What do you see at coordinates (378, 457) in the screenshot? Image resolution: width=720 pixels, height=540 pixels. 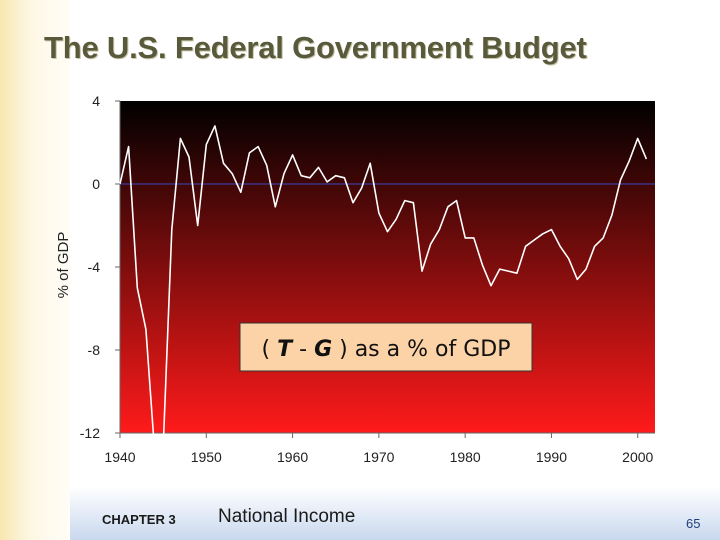 I see `x-tick-label: 1970` at bounding box center [378, 457].